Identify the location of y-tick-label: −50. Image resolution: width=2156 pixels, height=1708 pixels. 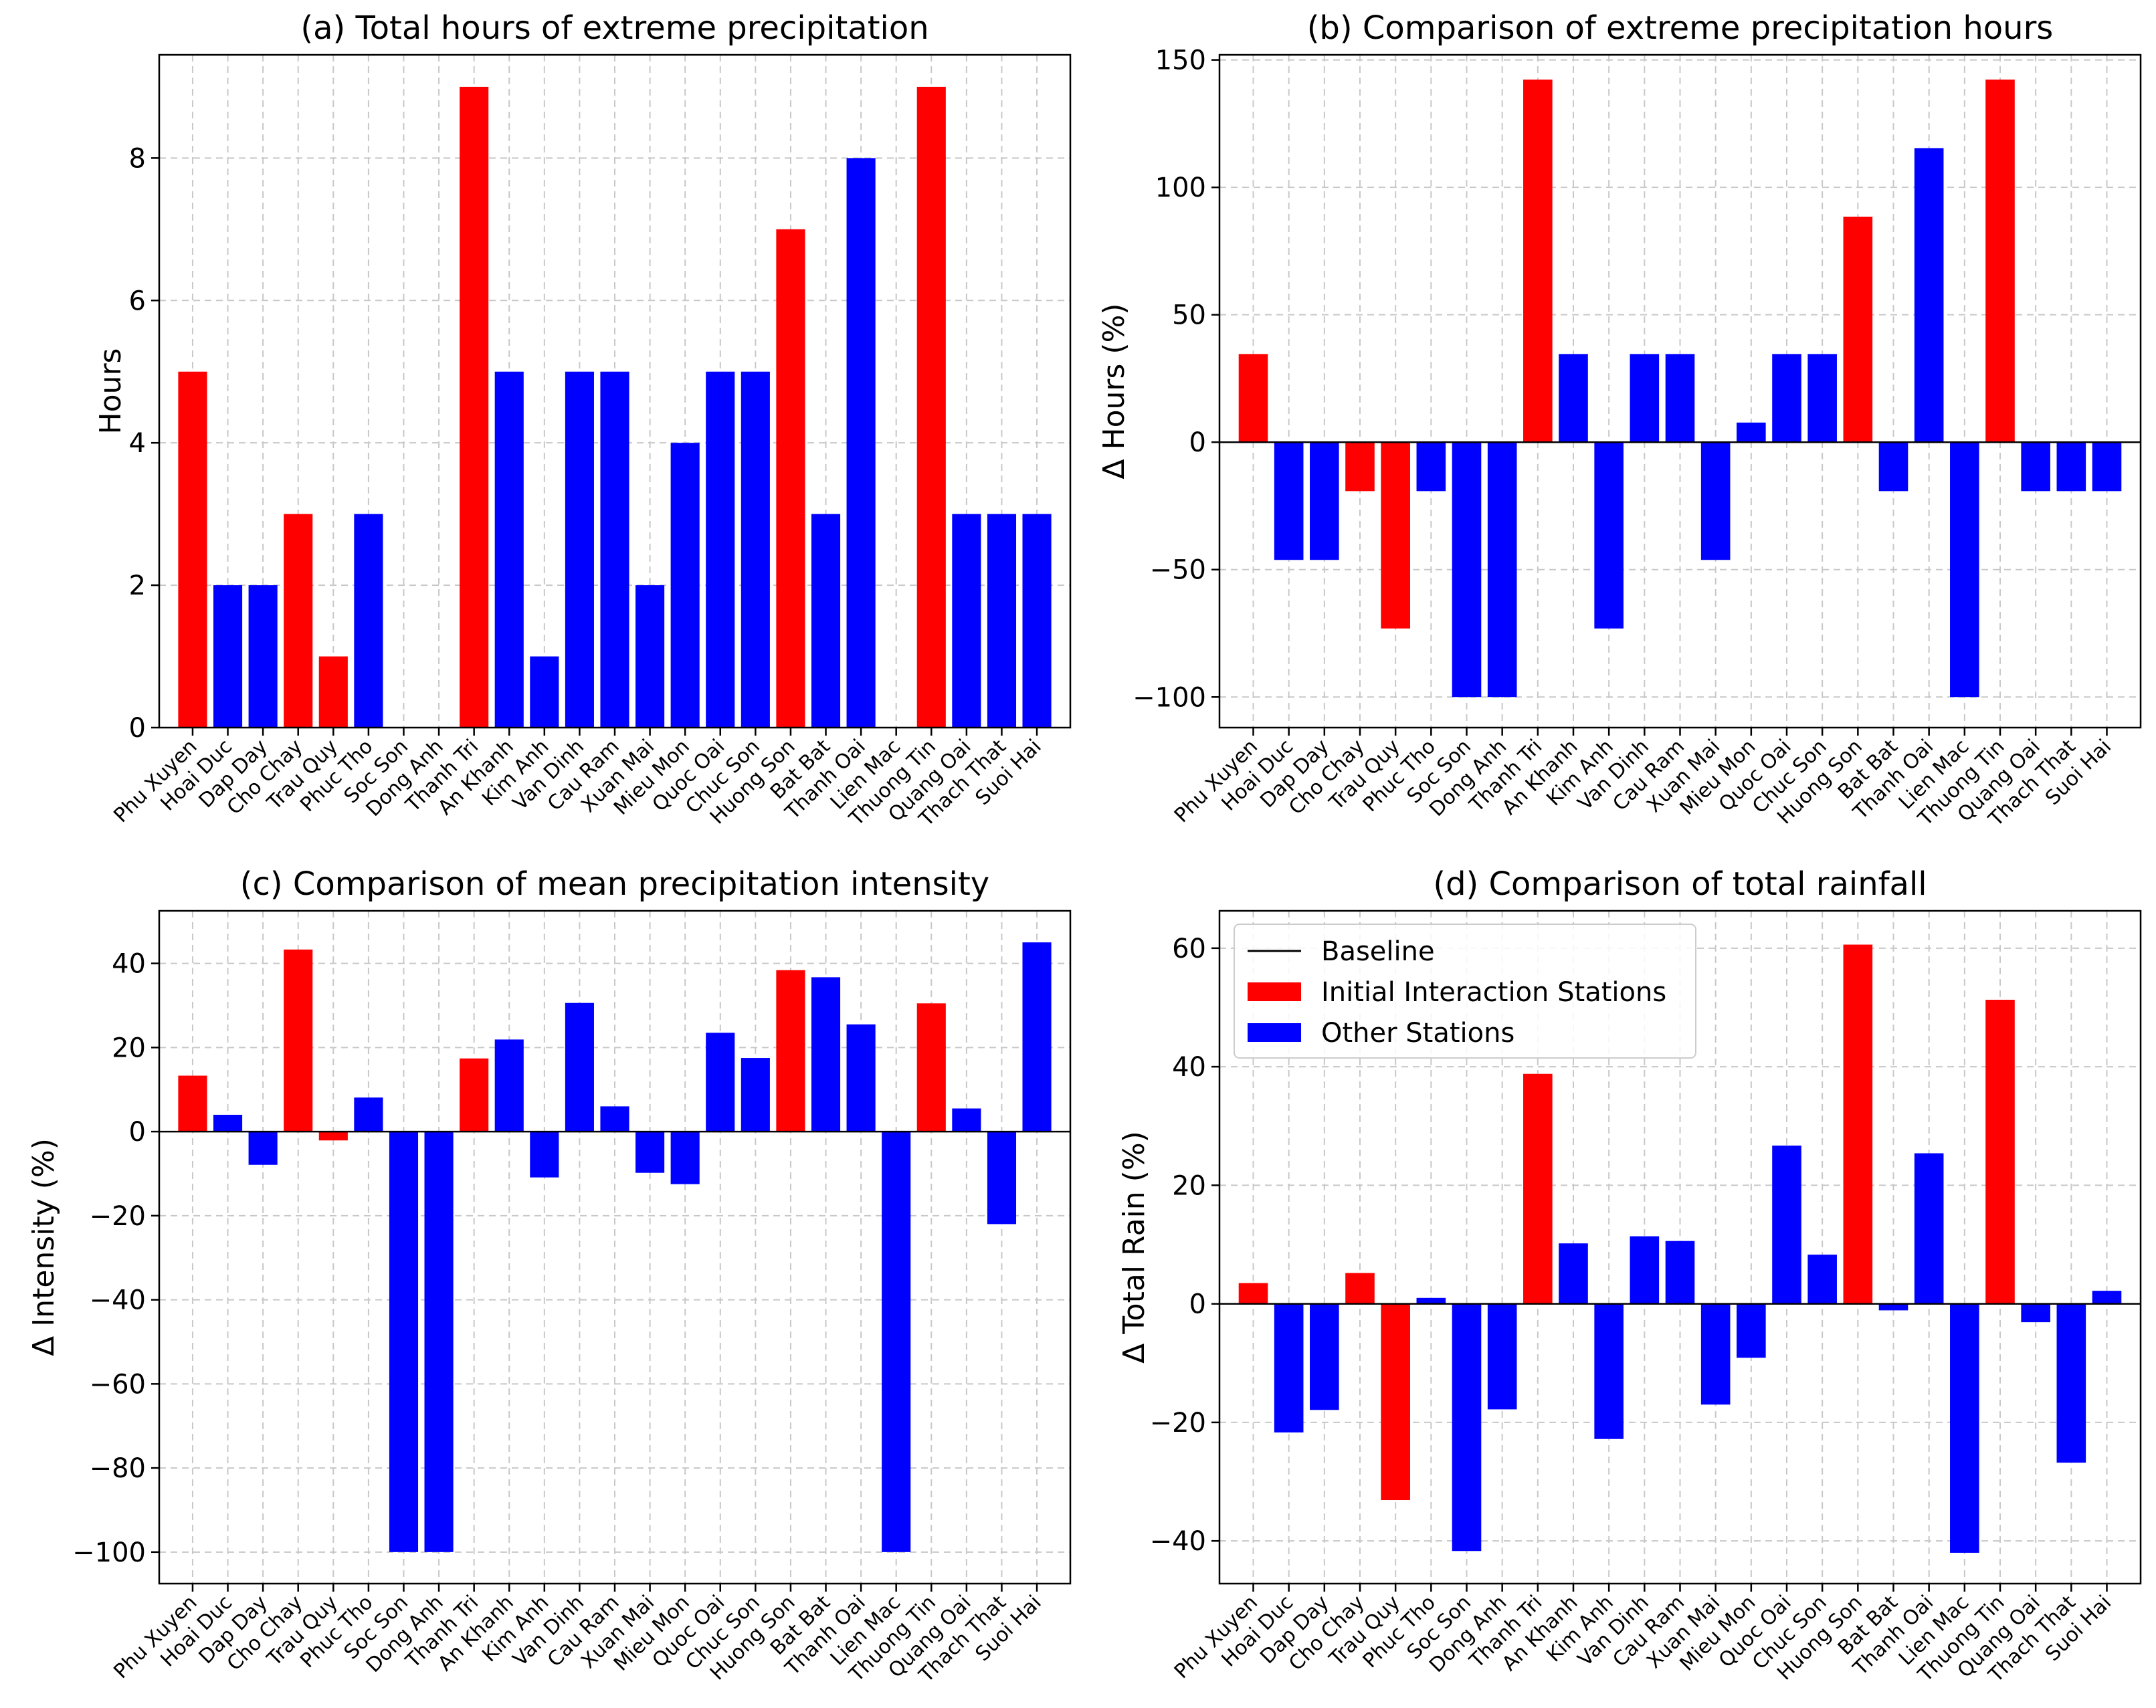
(1178, 570).